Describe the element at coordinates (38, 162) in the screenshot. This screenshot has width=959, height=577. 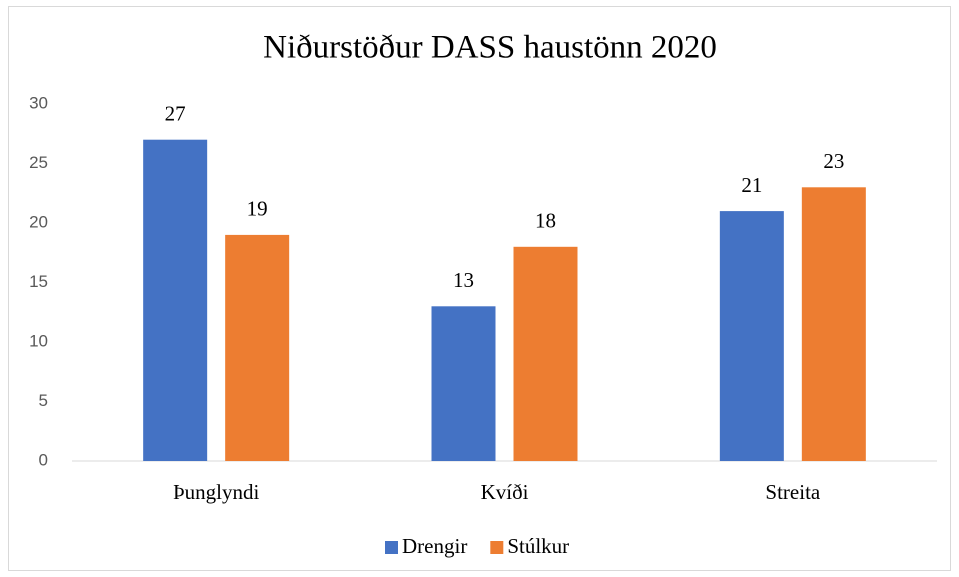
I see `y-tick-label: 25` at that location.